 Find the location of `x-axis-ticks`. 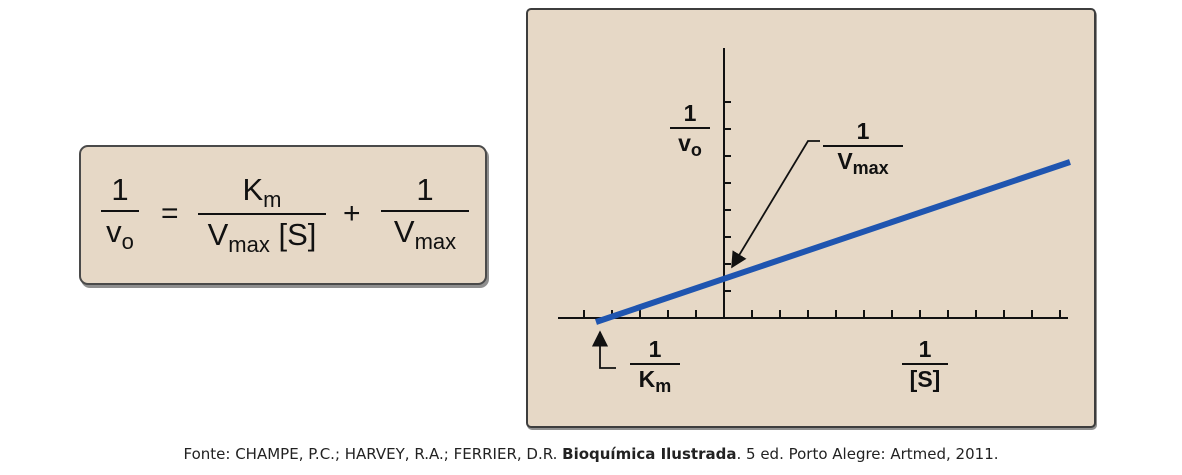

x-axis-ticks is located at coordinates (822, 314).